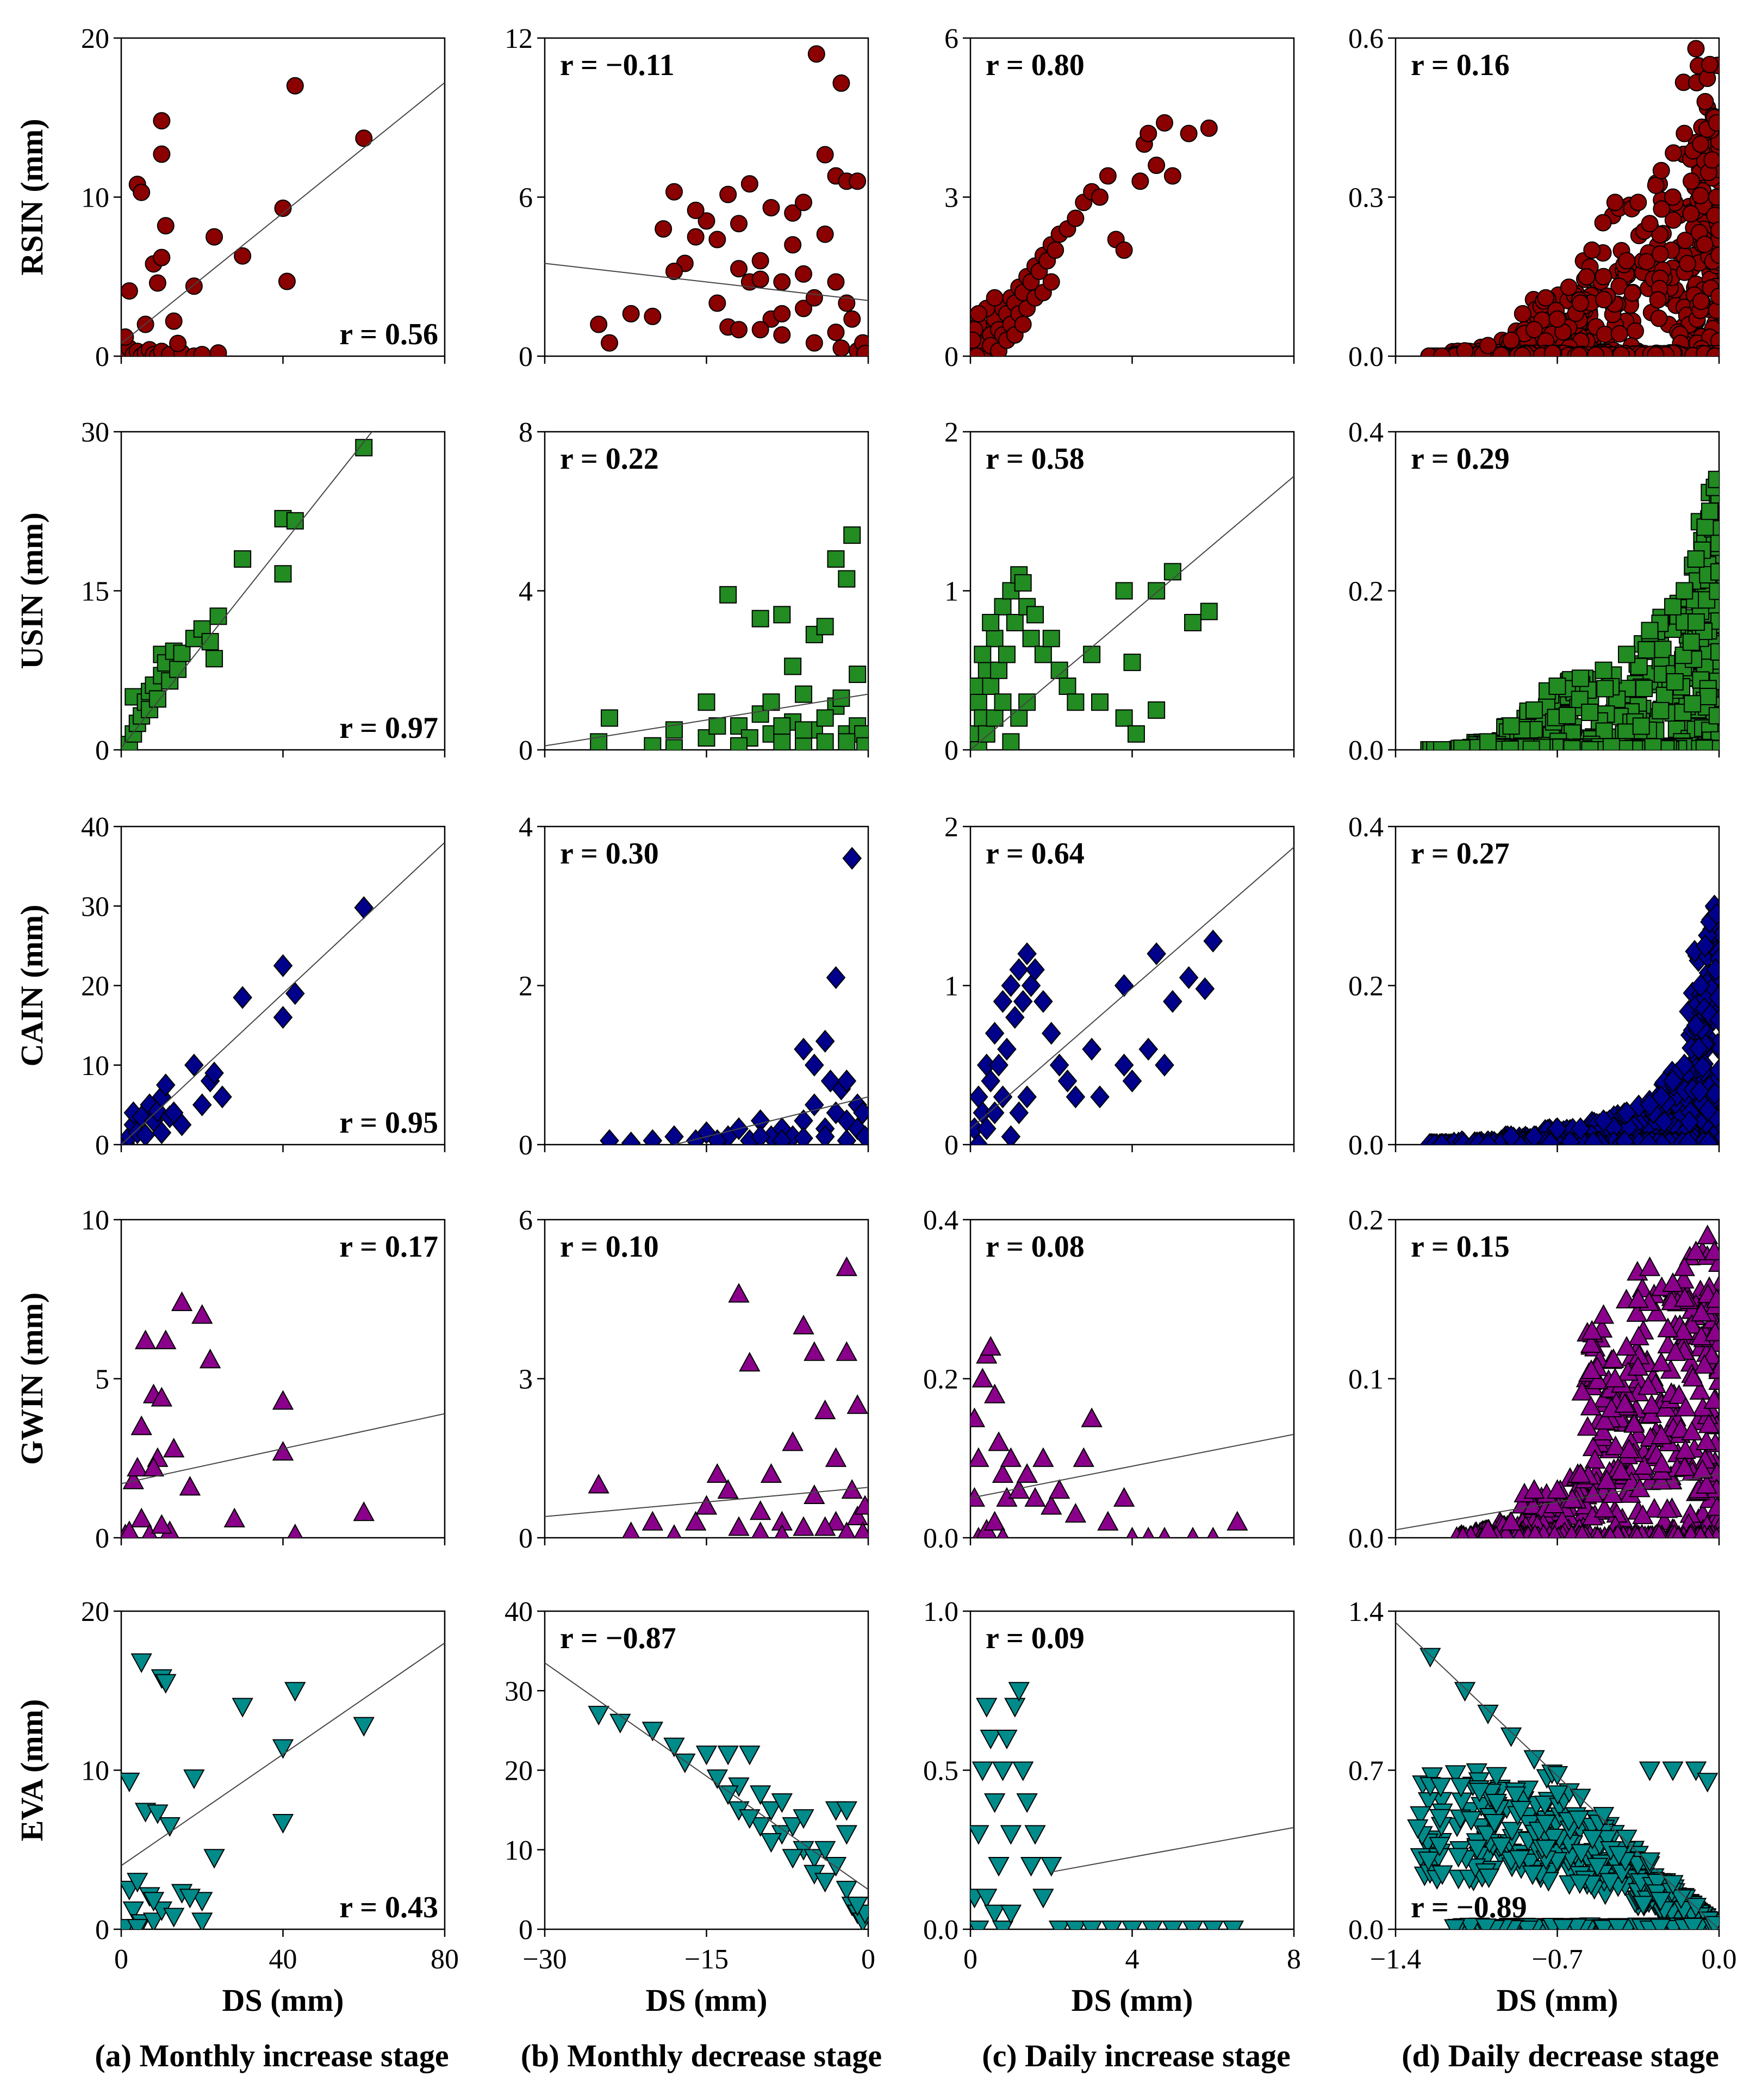 This screenshot has width=1762, height=2100. What do you see at coordinates (31, 986) in the screenshot?
I see `y-axis-label: CAIN (mm)` at bounding box center [31, 986].